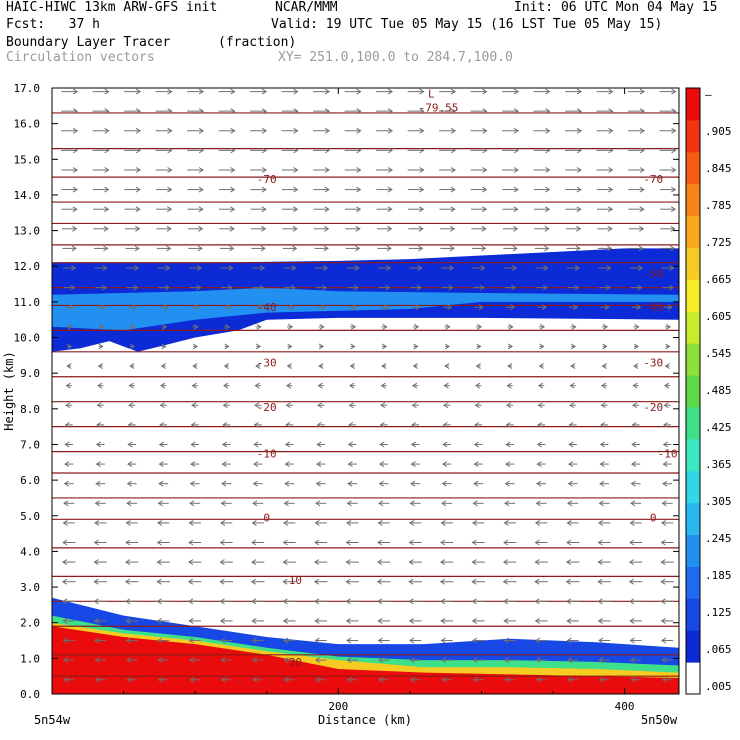 Image resolution: width=740 pixels, height=740 pixels. Describe the element at coordinates (9, 390) in the screenshot. I see `y-axis-label: Height (km)` at that location.